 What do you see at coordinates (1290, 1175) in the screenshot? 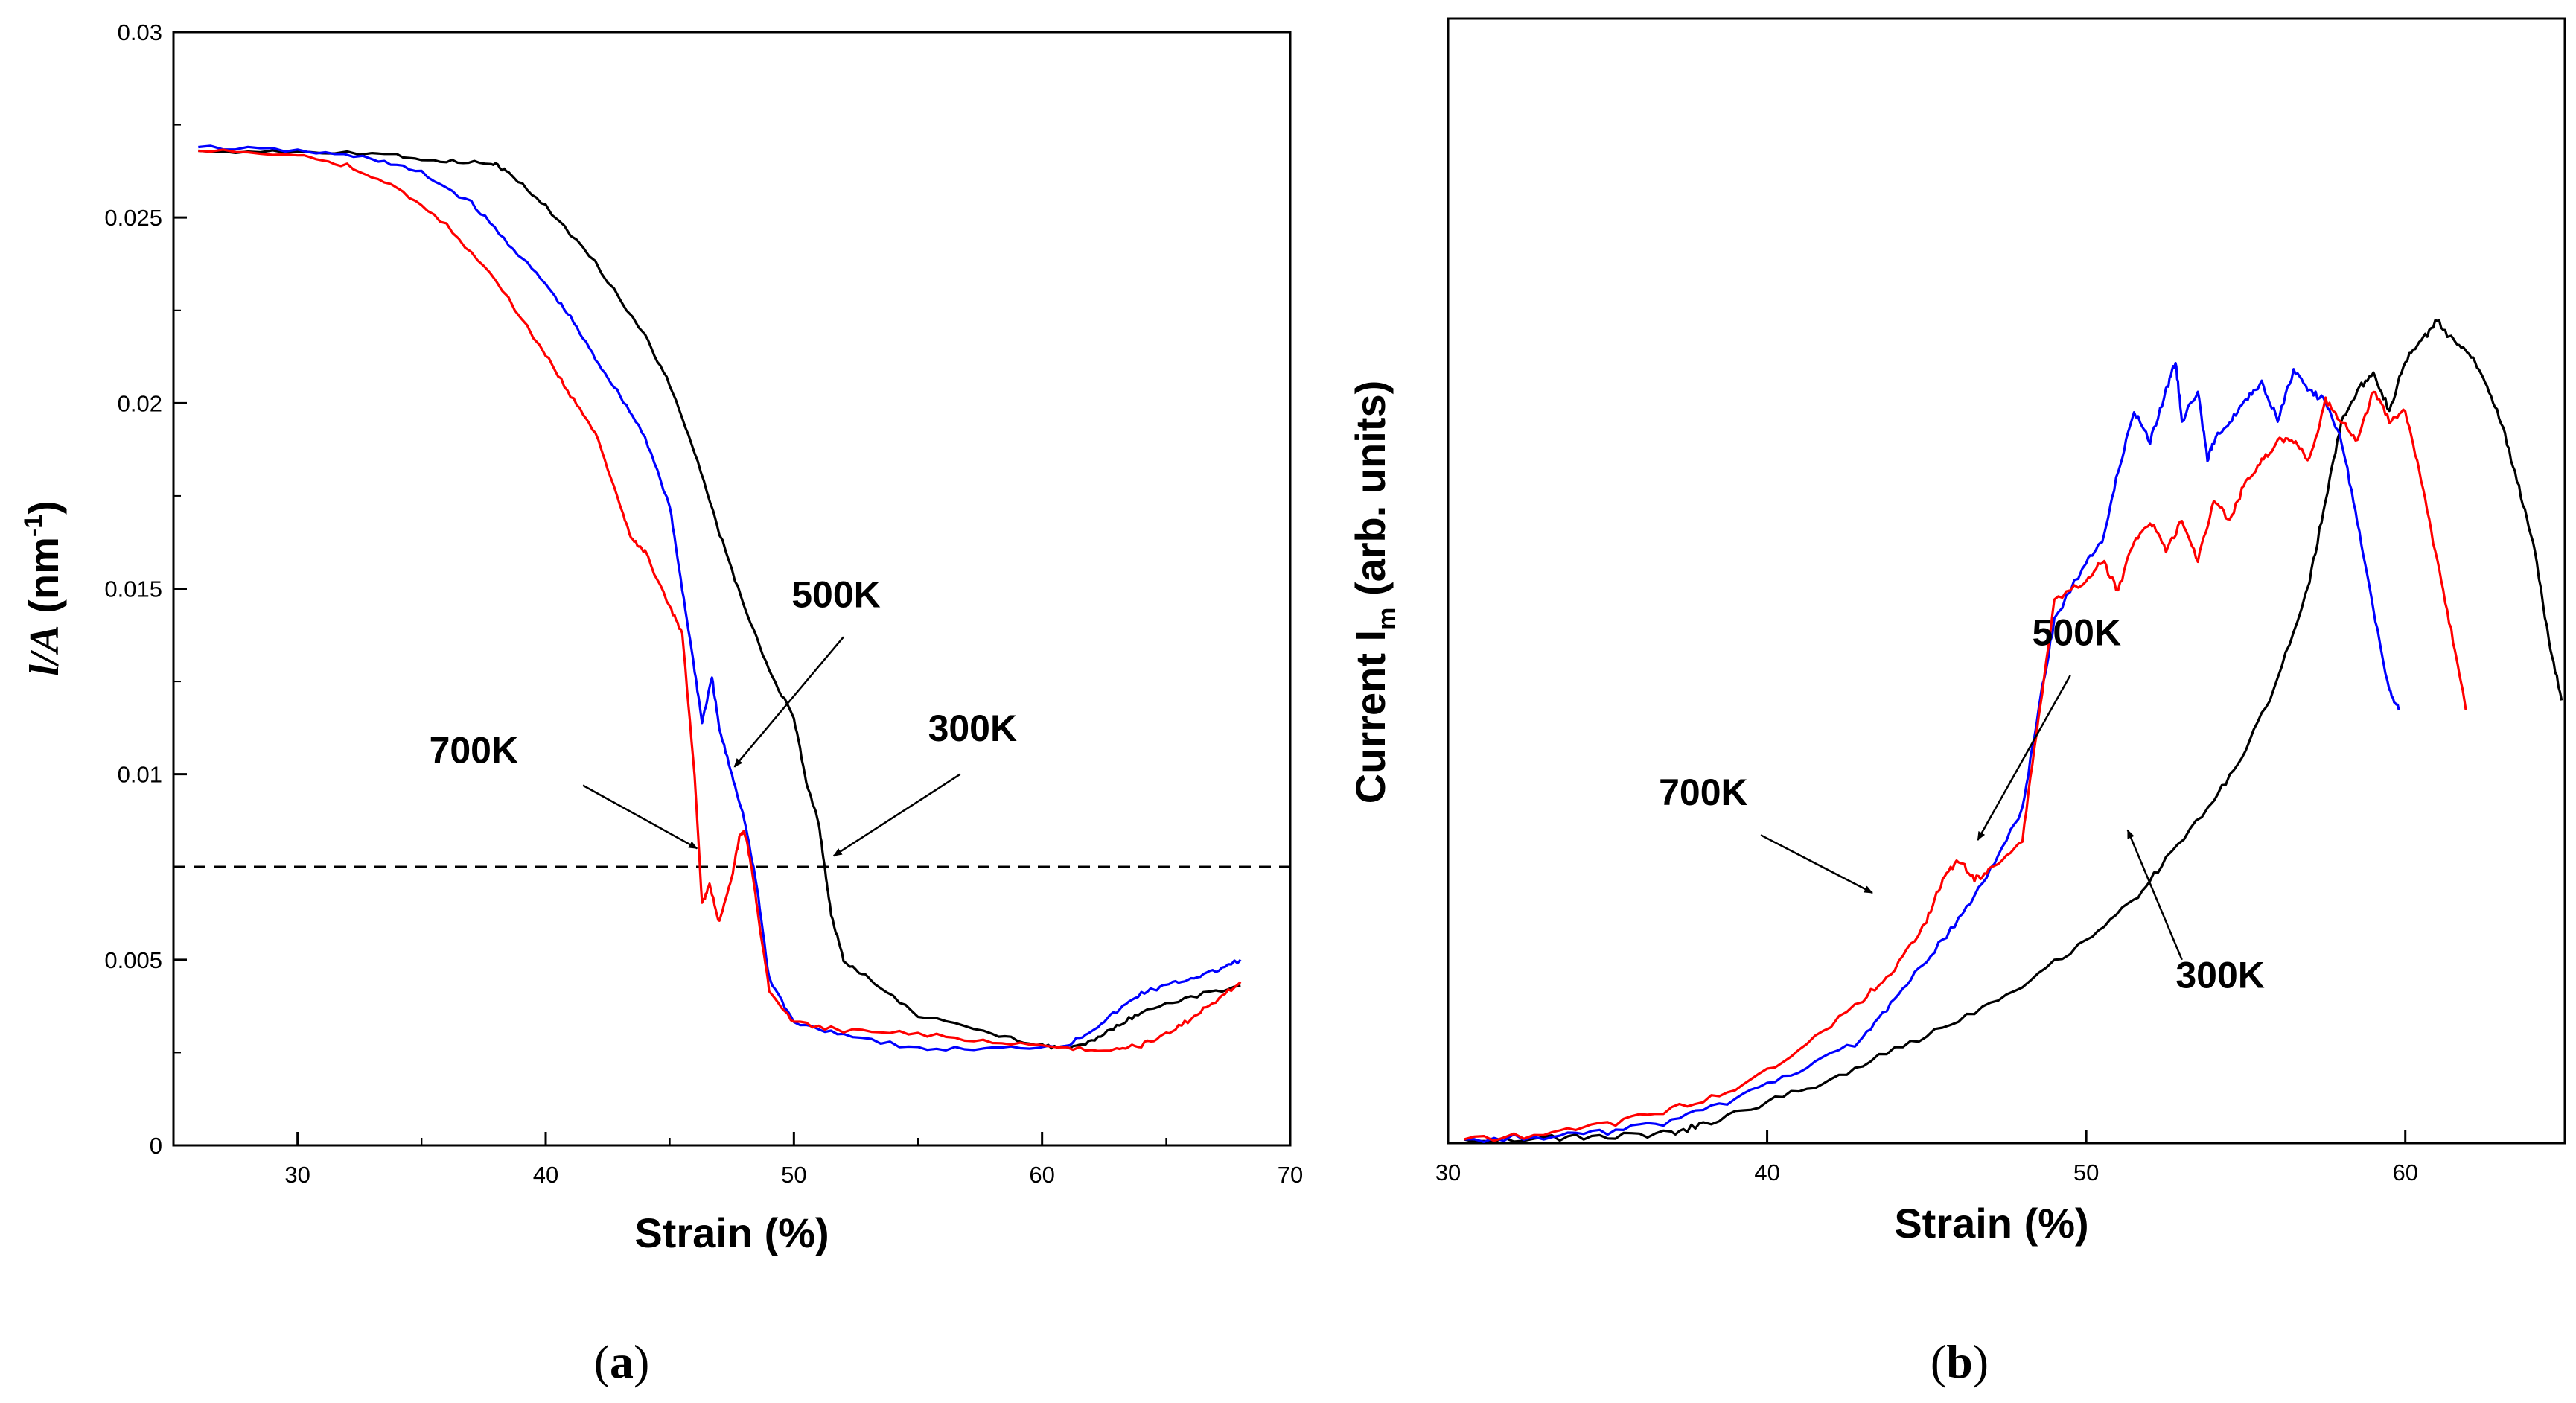
I see `panel-a-x-tick-label: 70` at bounding box center [1290, 1175].